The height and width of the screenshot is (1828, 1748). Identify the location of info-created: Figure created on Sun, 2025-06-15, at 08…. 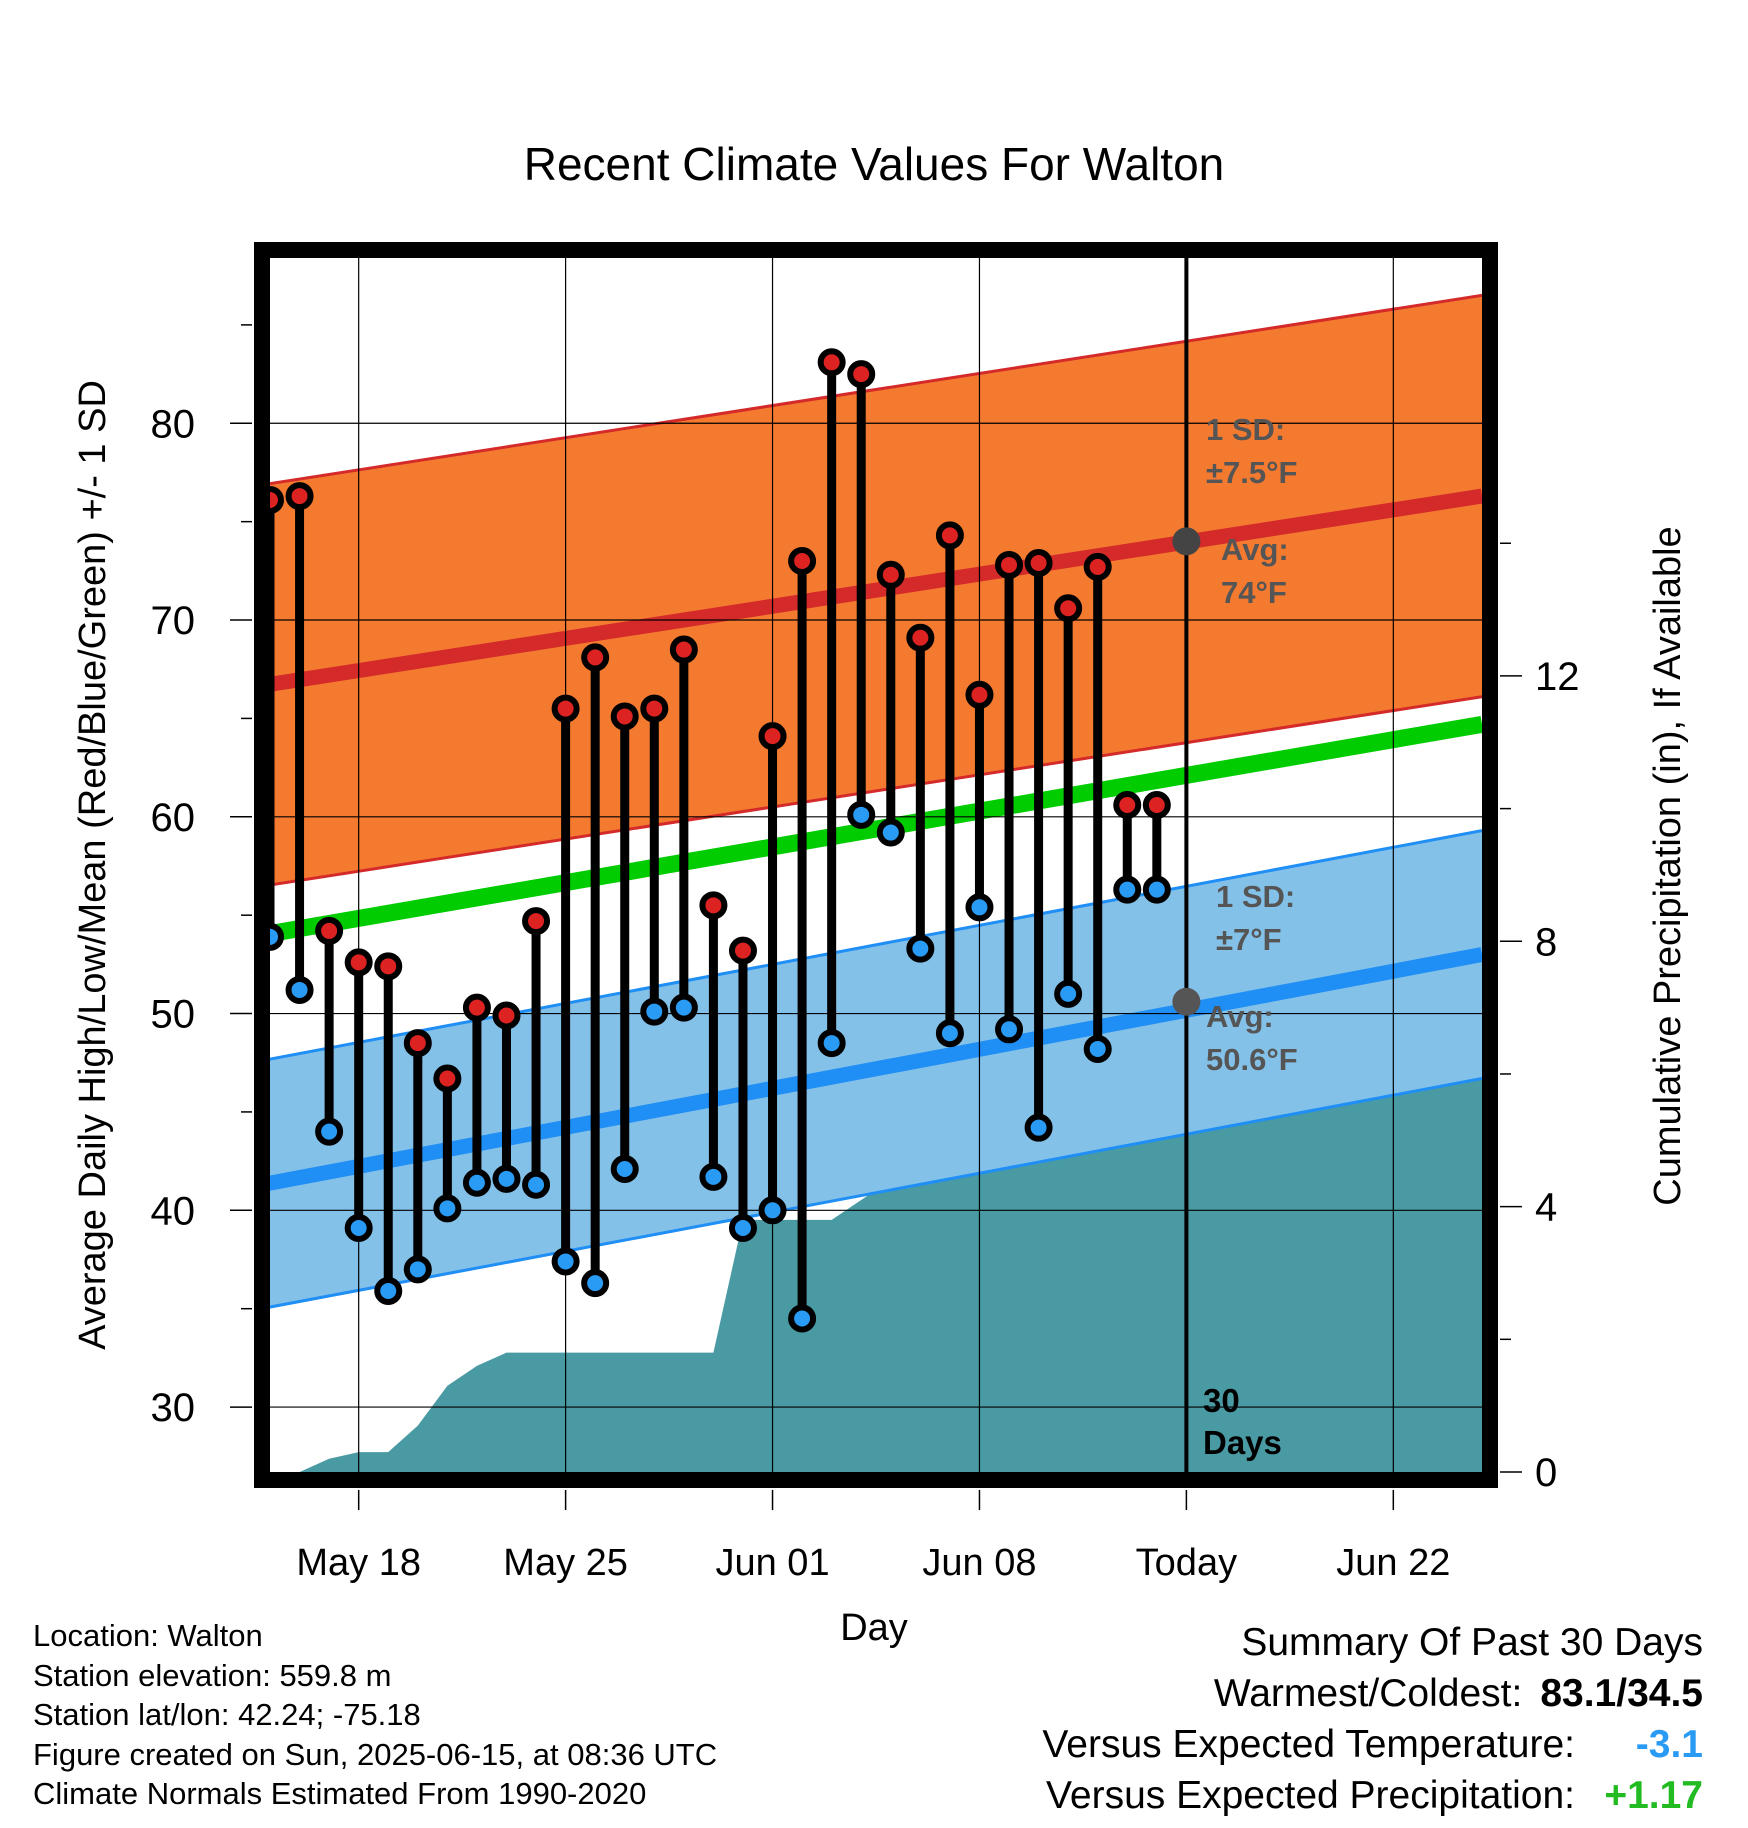
(375, 1754).